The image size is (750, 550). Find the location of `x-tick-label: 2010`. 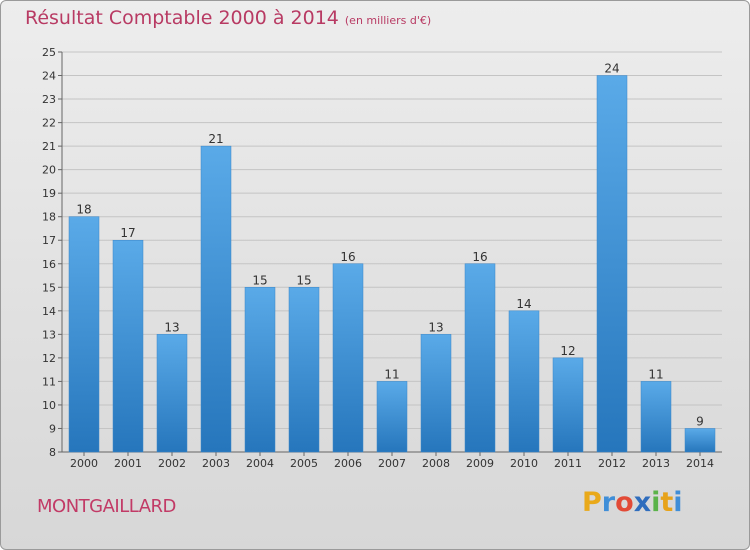

x-tick-label: 2010 is located at coordinates (524, 463).